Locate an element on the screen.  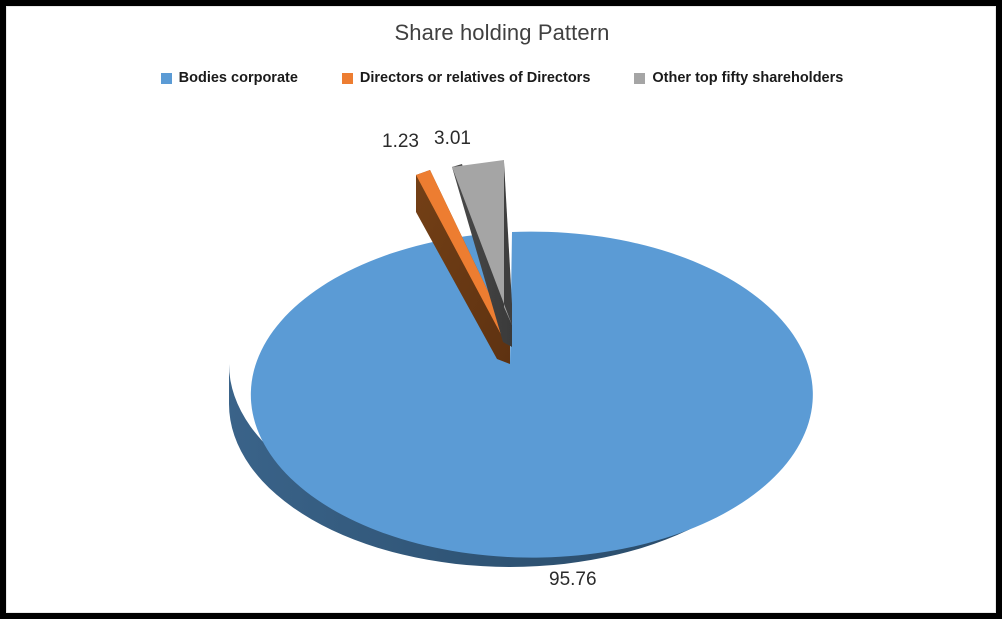
data-label-other-top-fifty: 3.01 is located at coordinates (452, 138).